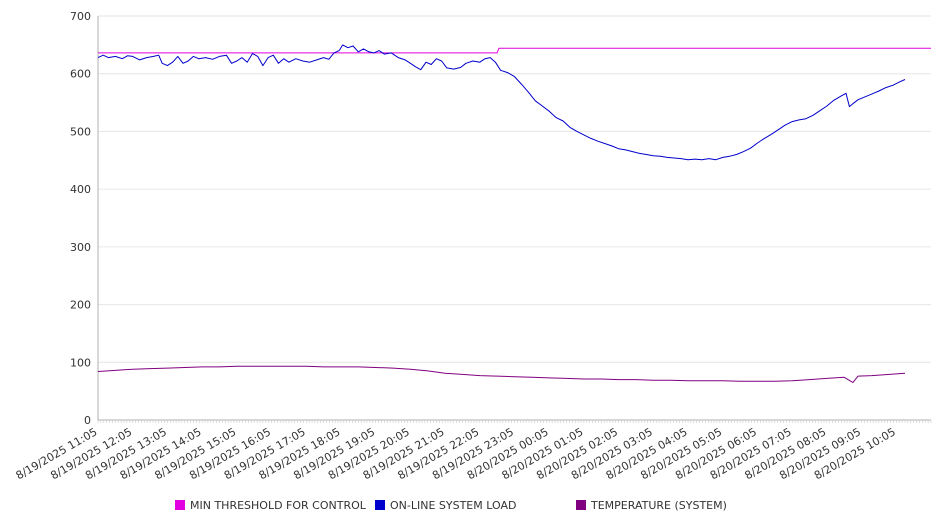  I want to click on y-tick-label: 600, so click(80, 74).